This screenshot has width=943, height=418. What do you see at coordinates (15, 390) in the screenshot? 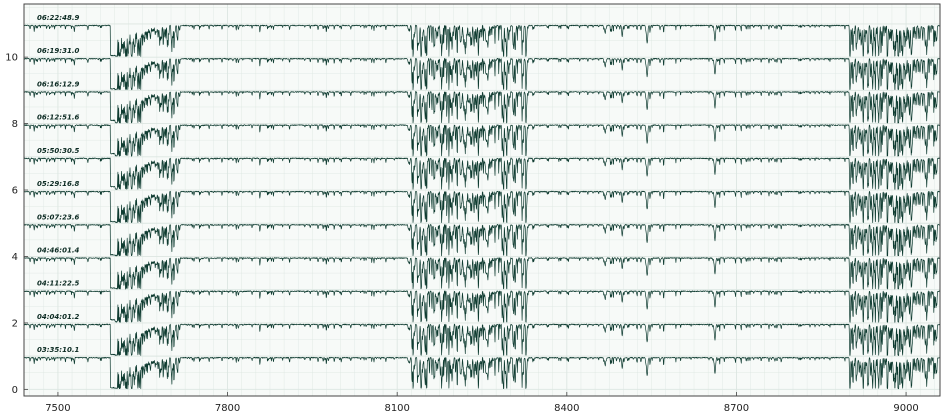
I see `y-tick-label: 0` at bounding box center [15, 390].